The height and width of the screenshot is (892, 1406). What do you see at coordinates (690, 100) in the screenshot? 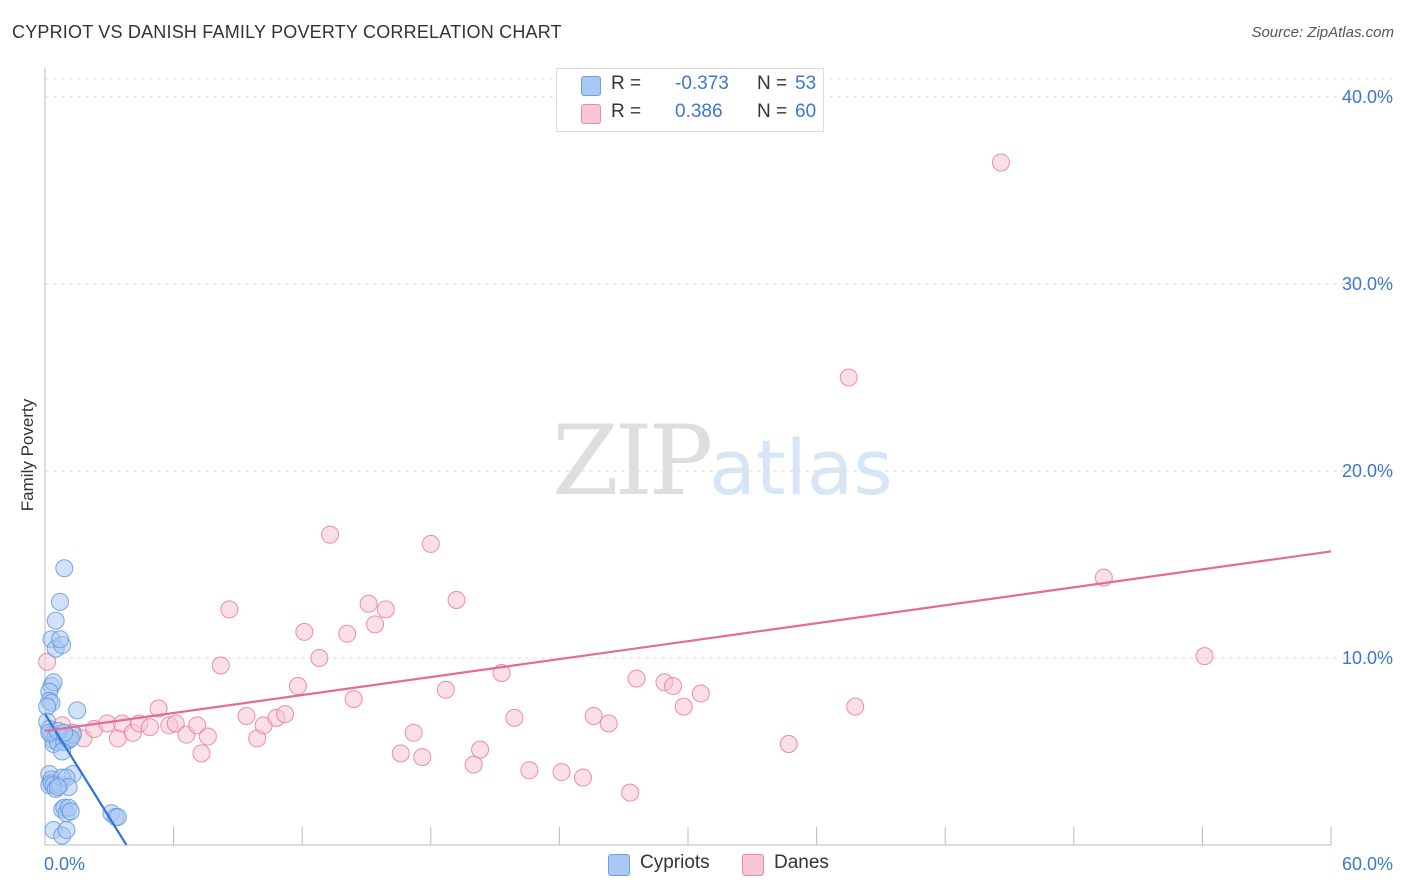
I see `stats-box: R = -0.373 N = 53 R = 0.386 N = 60` at bounding box center [690, 100].